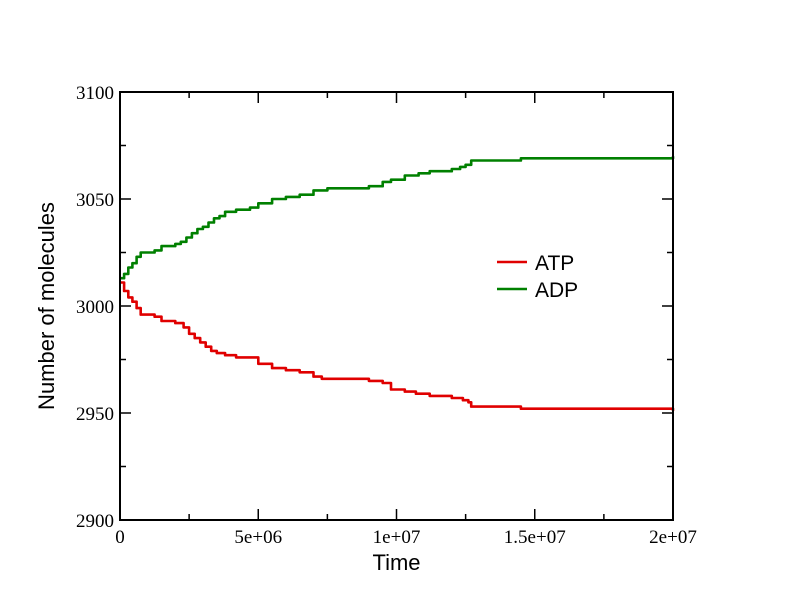  I want to click on x-tick-label: 2e+07, so click(673, 537).